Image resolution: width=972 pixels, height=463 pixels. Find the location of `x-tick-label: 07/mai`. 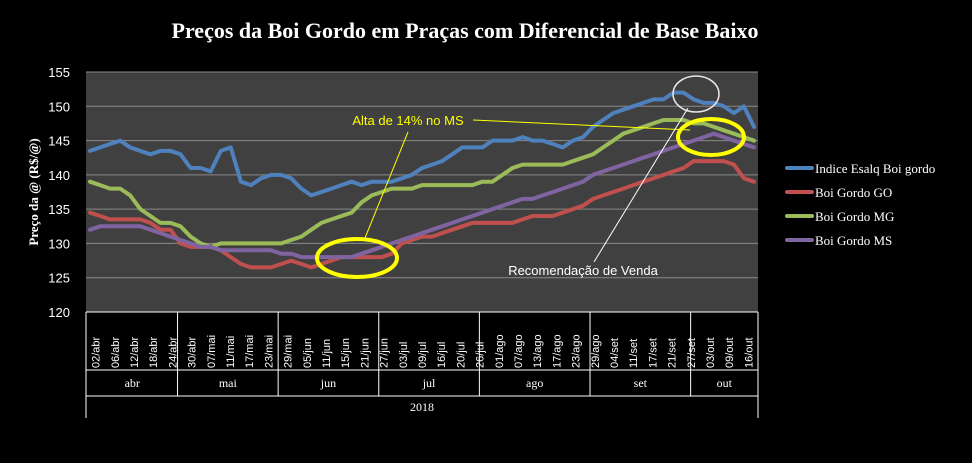

x-tick-label: 07/mai is located at coordinates (212, 351).